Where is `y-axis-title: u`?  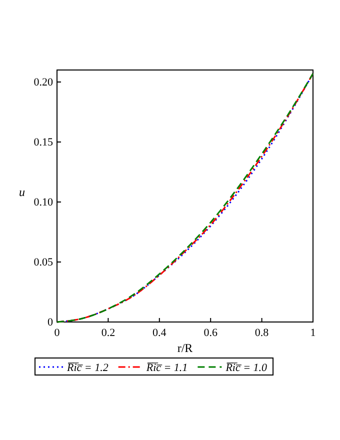
y-axis-title: u is located at coordinates (22, 192).